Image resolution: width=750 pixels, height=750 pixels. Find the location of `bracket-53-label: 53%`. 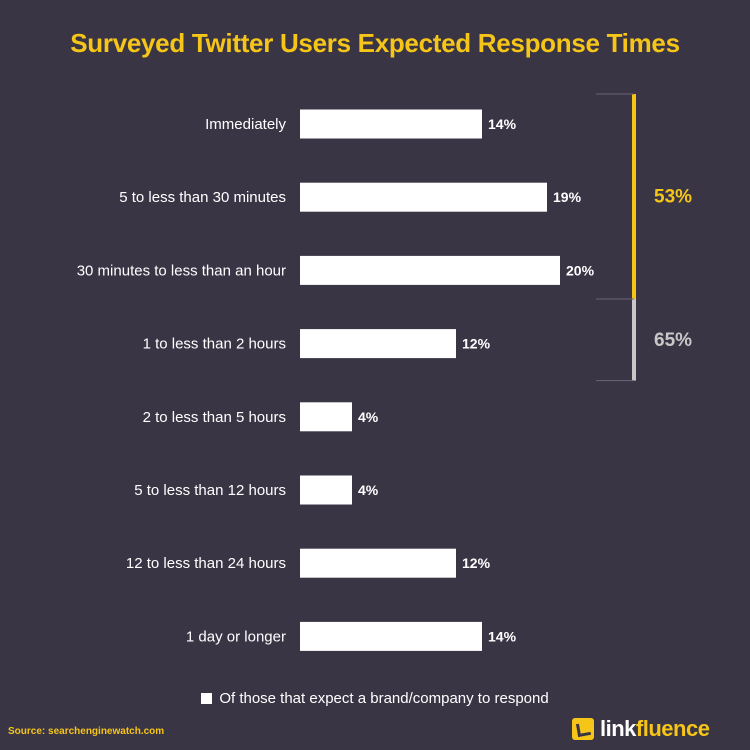

bracket-53-label: 53% is located at coordinates (673, 197).